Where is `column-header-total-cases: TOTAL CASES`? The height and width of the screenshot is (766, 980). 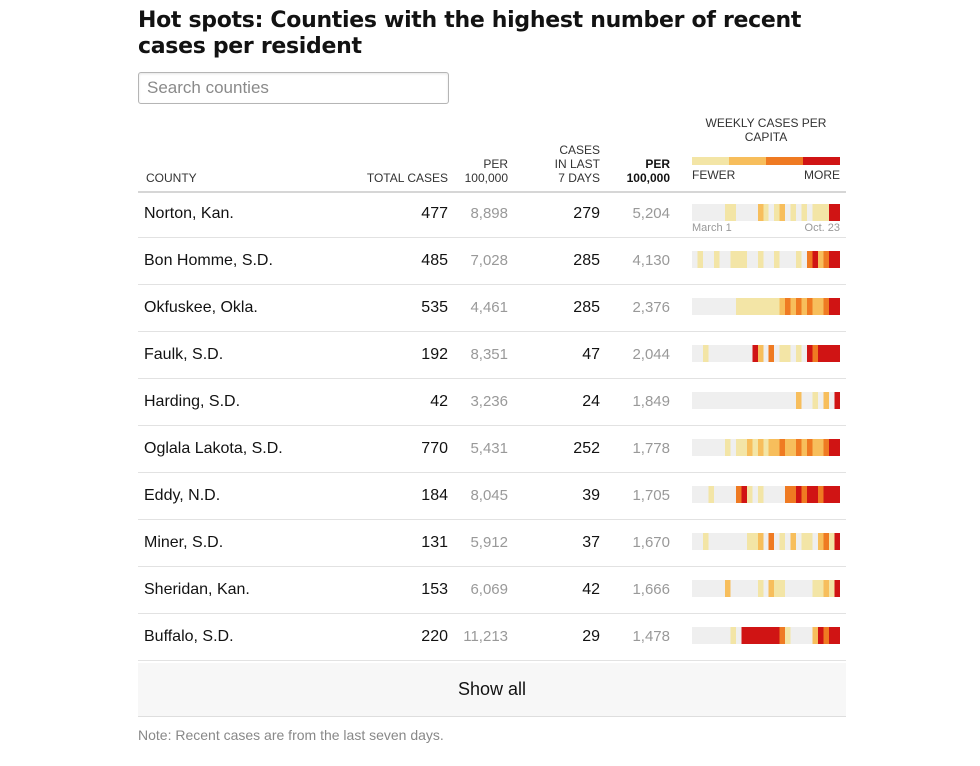
column-header-total-cases: TOTAL CASES is located at coordinates (407, 178).